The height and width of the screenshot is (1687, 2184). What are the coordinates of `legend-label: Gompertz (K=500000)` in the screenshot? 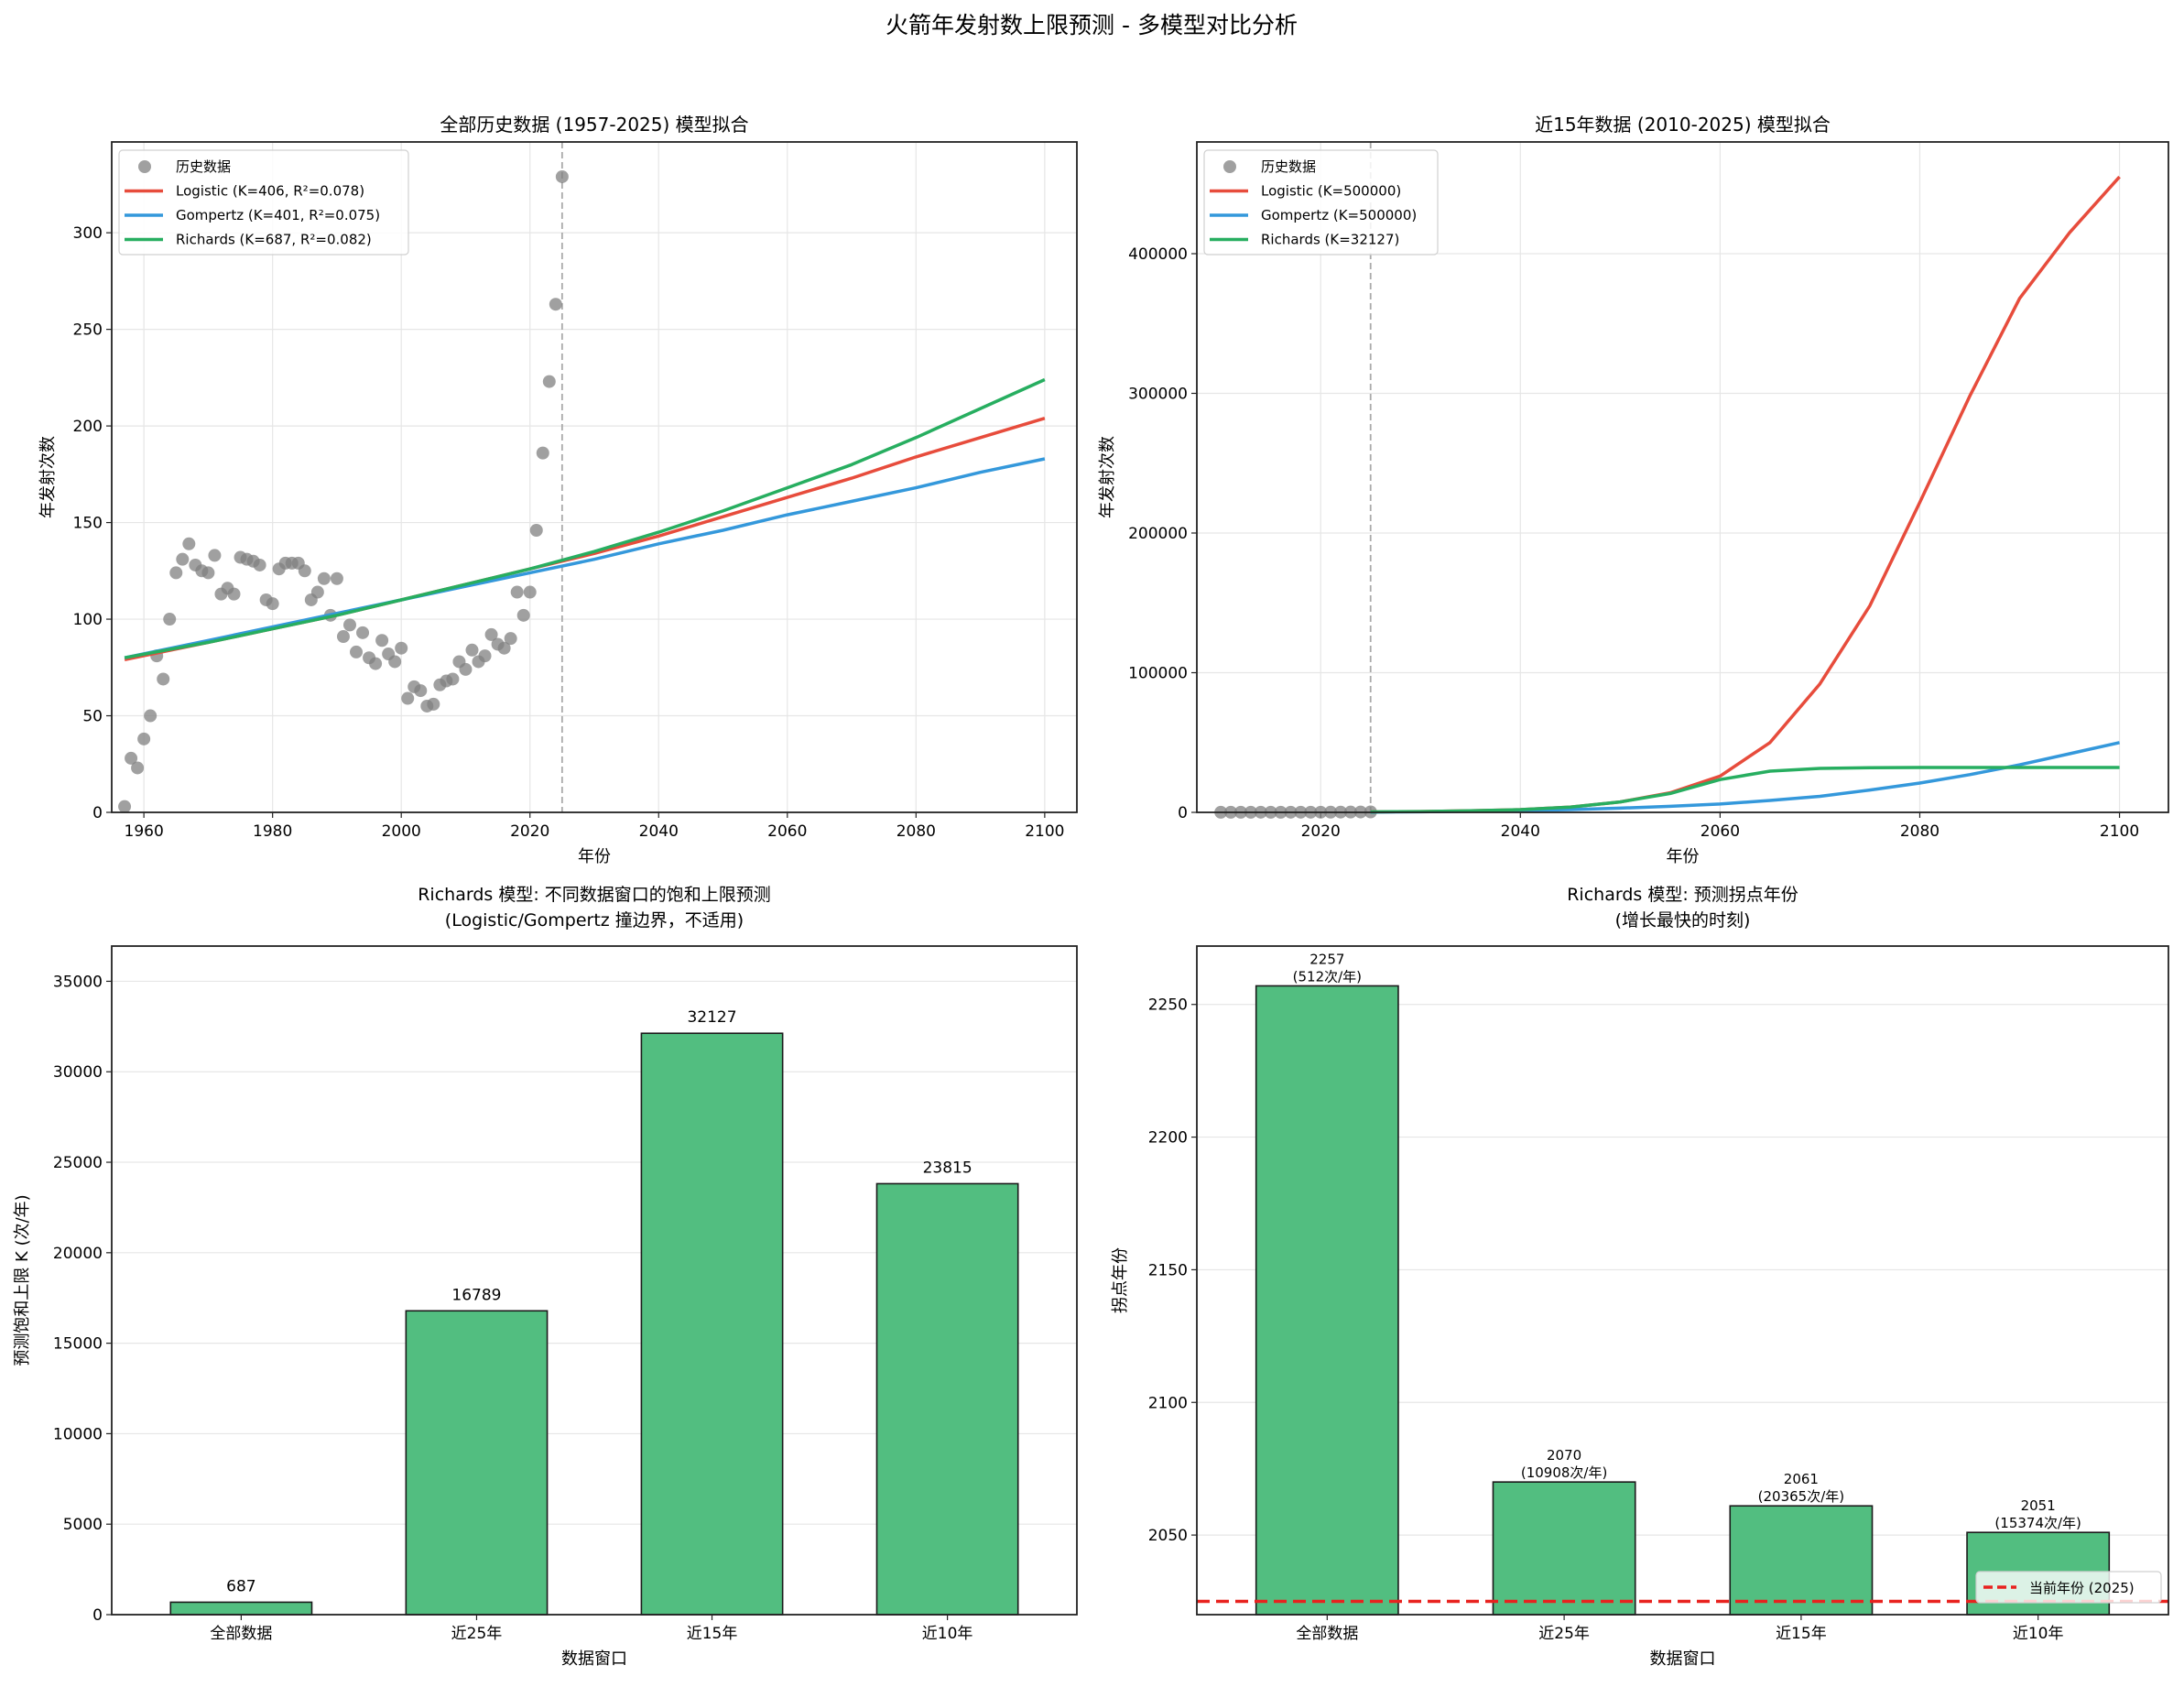 It's located at (1339, 215).